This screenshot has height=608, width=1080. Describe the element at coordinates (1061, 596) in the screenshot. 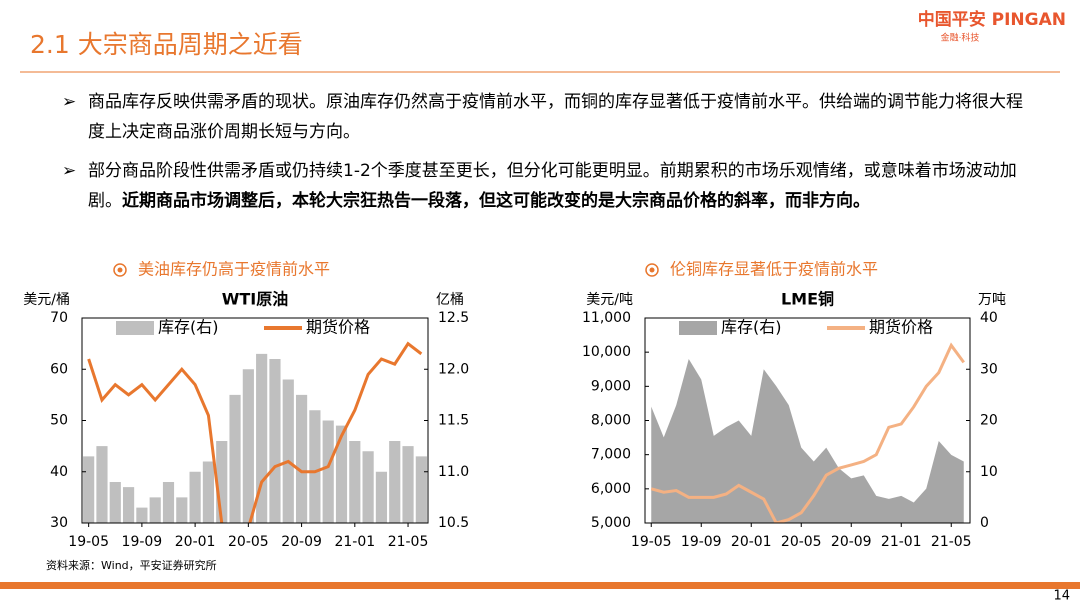

I see `page-number: 14` at that location.